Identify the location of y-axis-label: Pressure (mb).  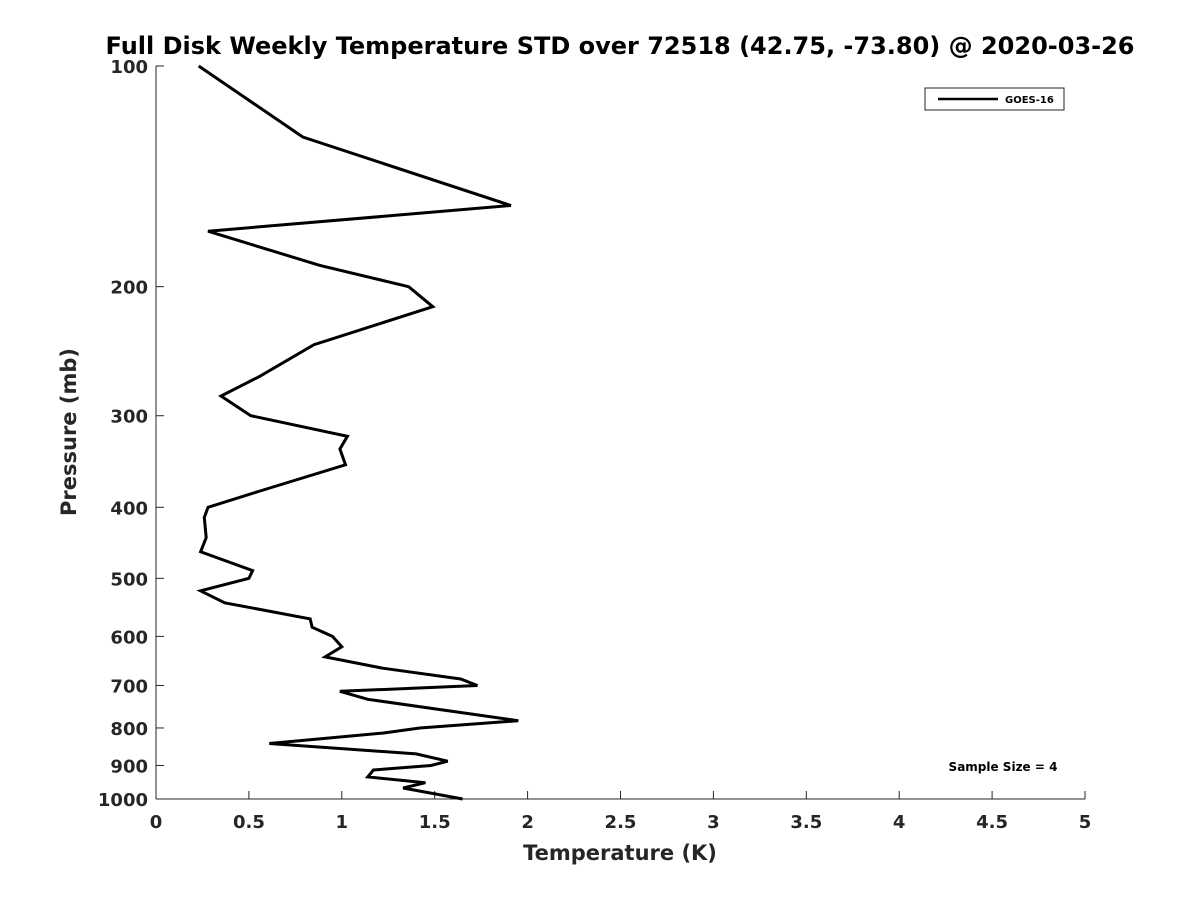
(69, 432).